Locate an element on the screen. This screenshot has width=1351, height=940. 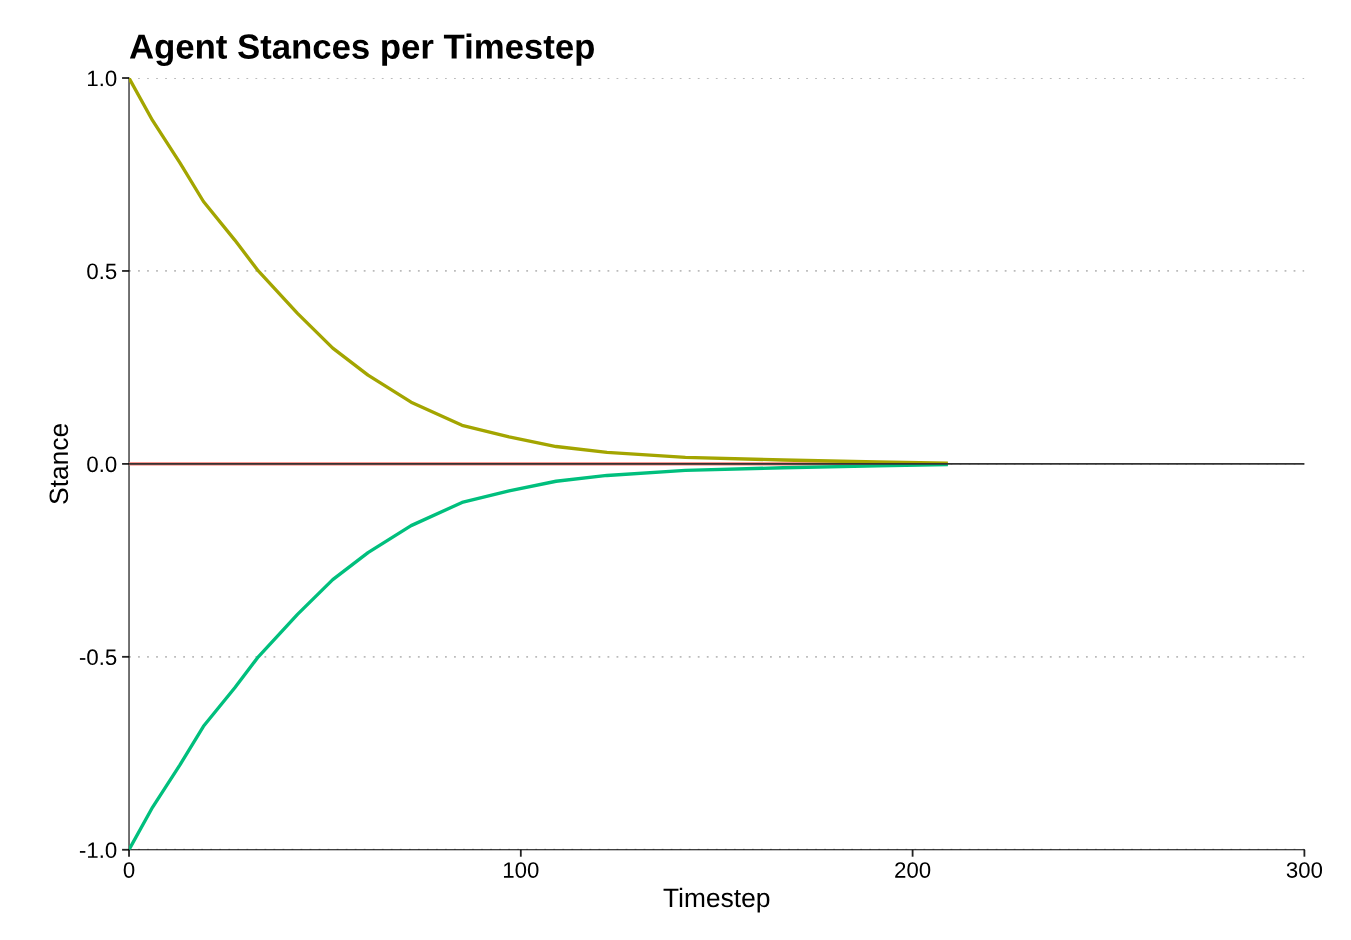
y-tick-label: -1.0 is located at coordinates (98, 850).